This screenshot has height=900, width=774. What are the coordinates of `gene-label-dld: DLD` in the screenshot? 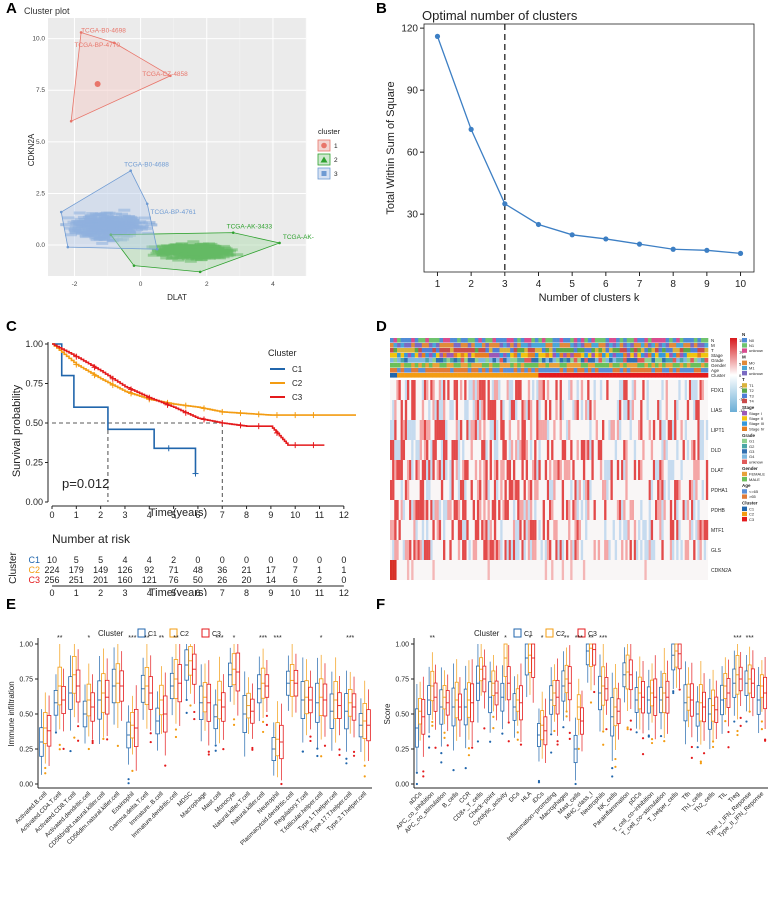 It's located at (716, 451).